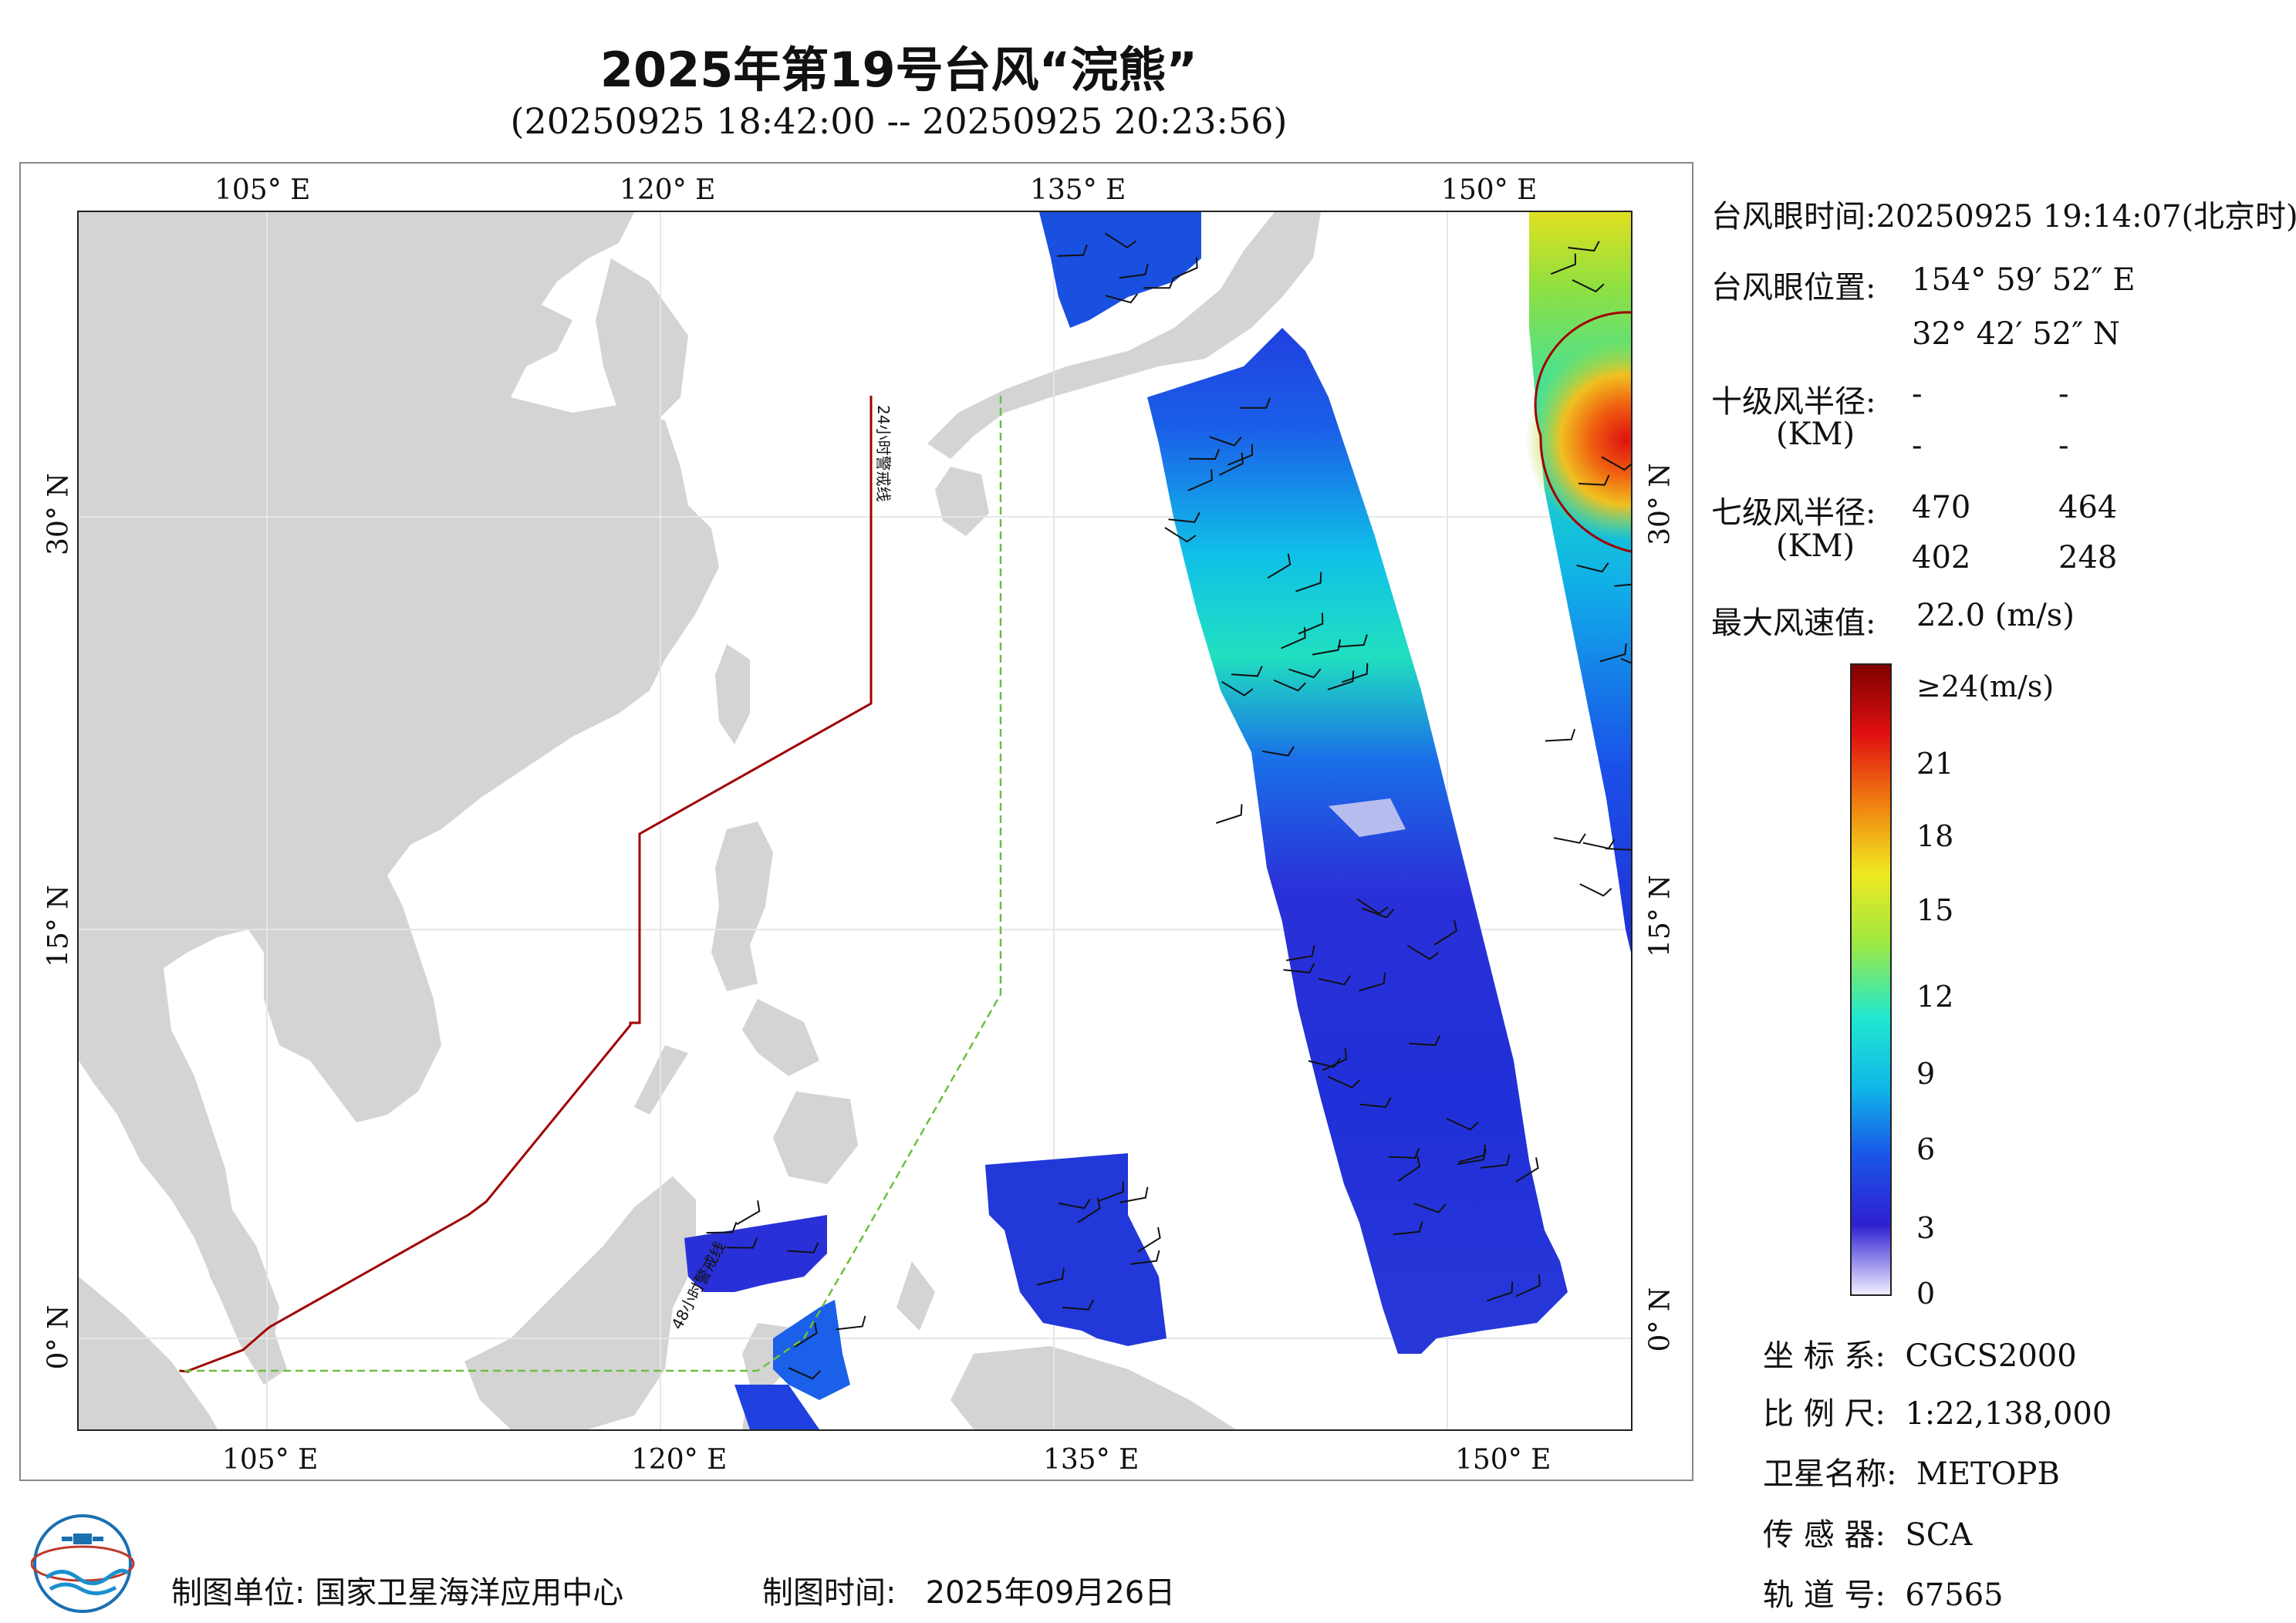  What do you see at coordinates (915, 1296) in the screenshot?
I see `land-halmahera` at bounding box center [915, 1296].